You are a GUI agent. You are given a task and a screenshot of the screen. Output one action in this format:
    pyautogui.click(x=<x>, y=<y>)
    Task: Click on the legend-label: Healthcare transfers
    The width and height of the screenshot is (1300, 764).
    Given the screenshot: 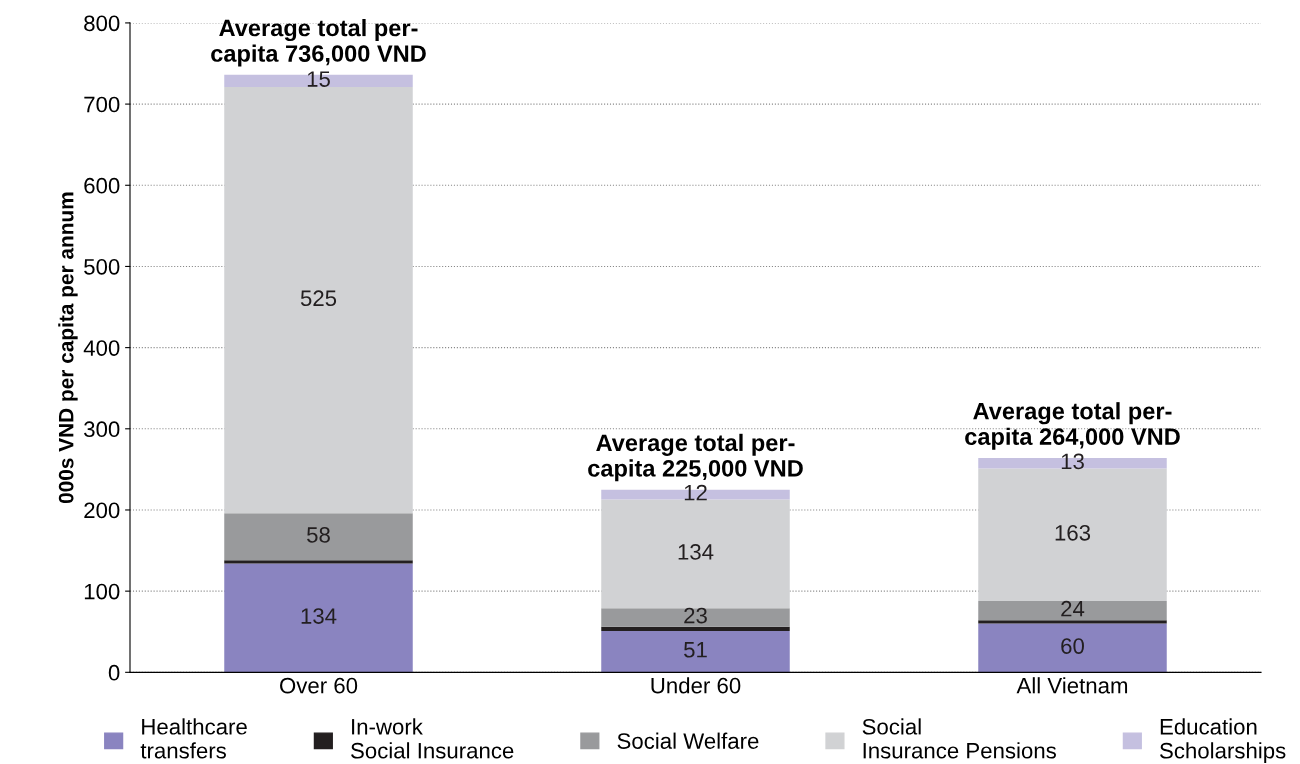 What is the action you would take?
    pyautogui.click(x=193, y=738)
    